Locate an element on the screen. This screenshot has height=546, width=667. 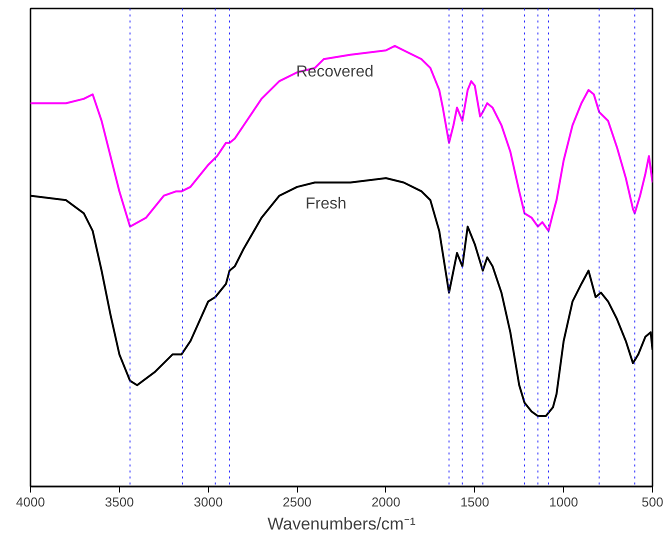
x-tick-label: 4000 is located at coordinates (30, 502).